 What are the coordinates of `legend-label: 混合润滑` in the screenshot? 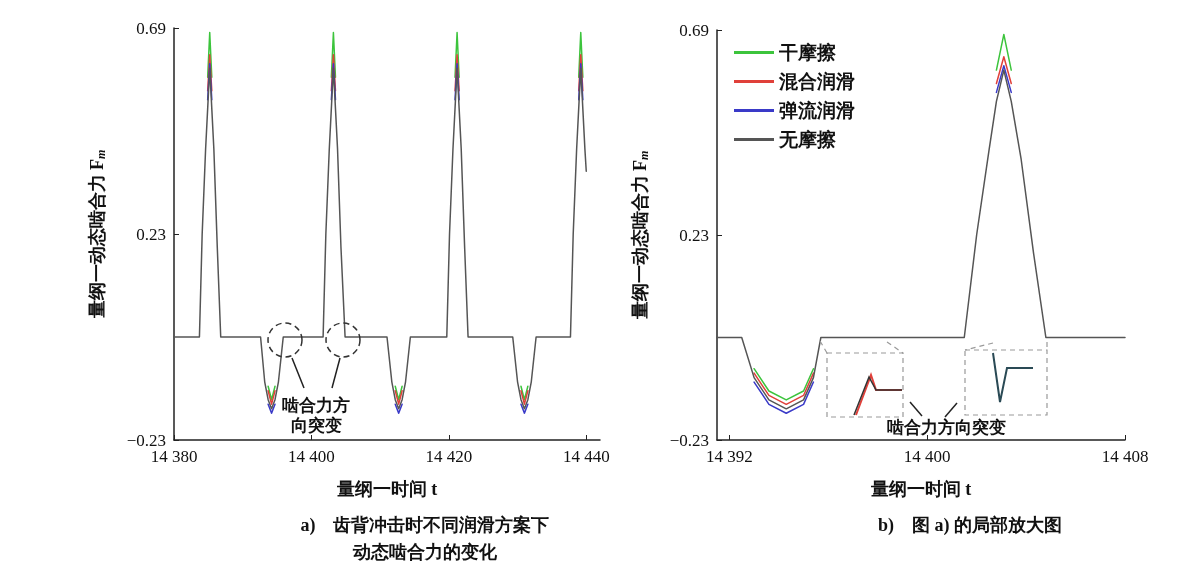 It's located at (816, 81).